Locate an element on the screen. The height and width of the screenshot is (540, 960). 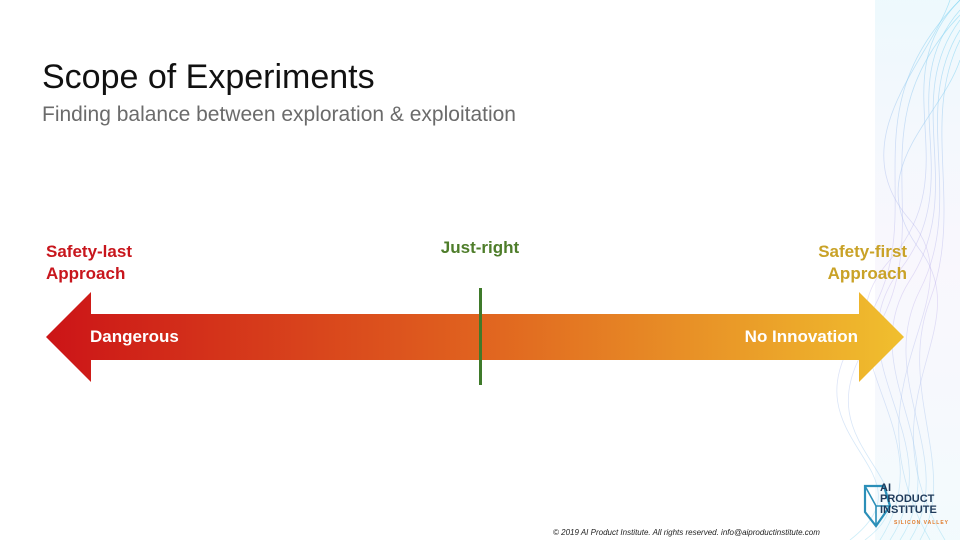
safety-last-label: Safety-last Approach is located at coordinates (89, 263).